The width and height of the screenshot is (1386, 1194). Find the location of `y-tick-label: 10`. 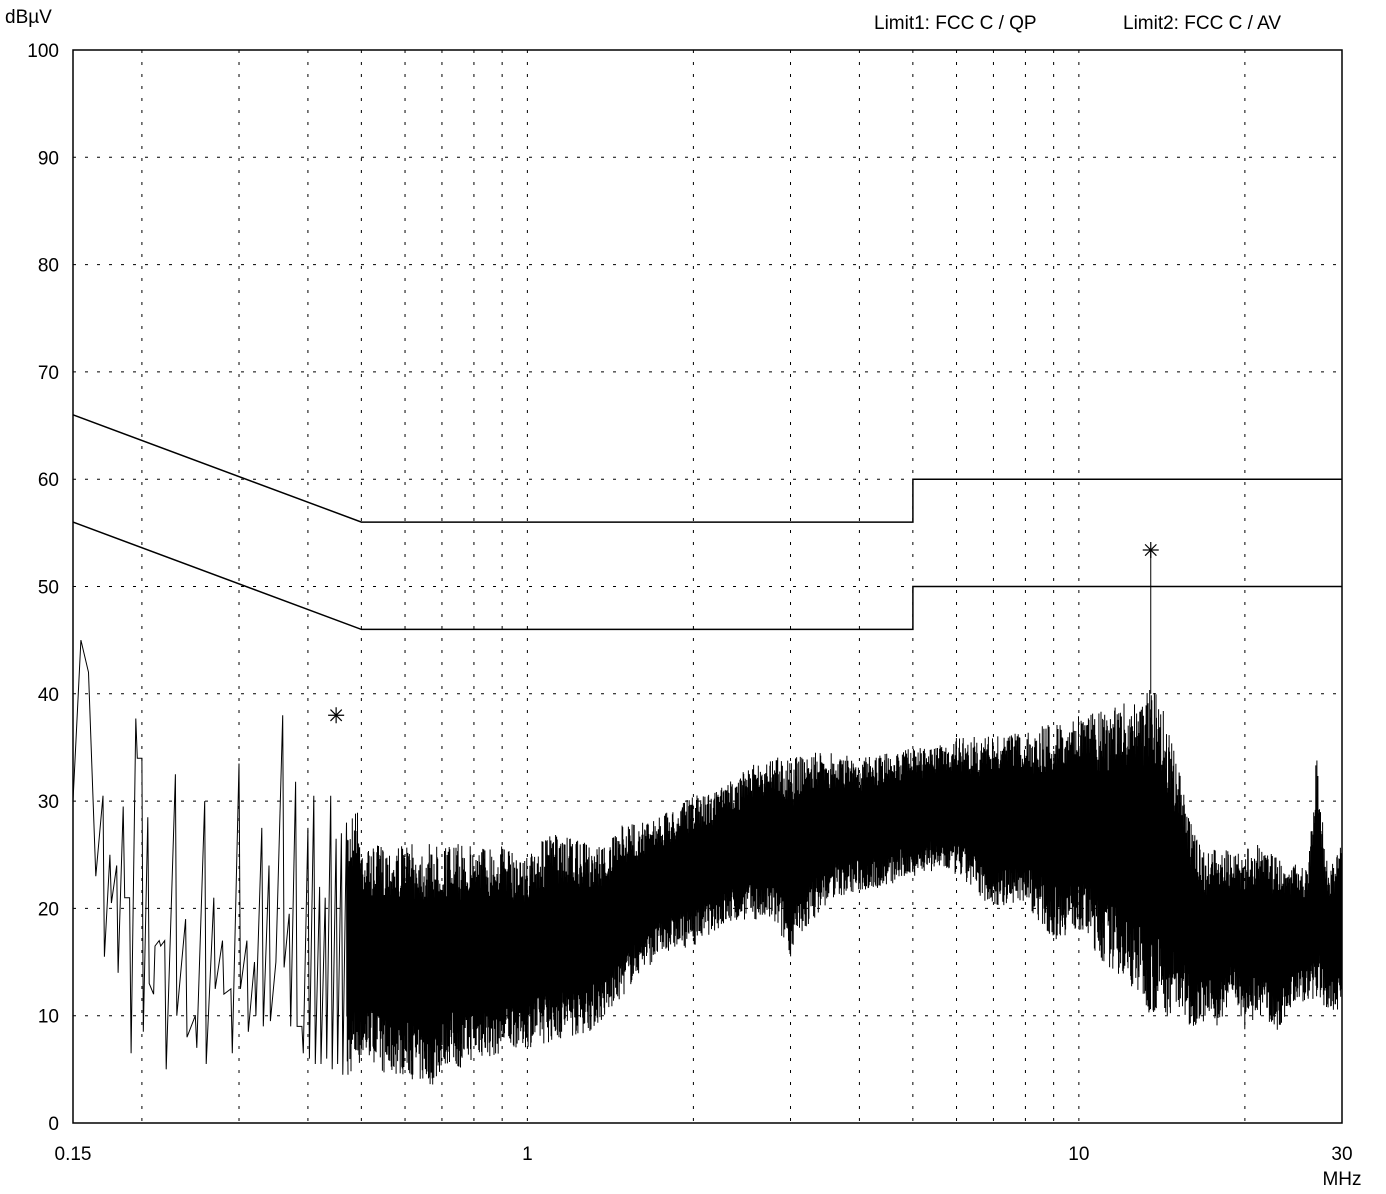

y-tick-label: 10 is located at coordinates (48, 1017).